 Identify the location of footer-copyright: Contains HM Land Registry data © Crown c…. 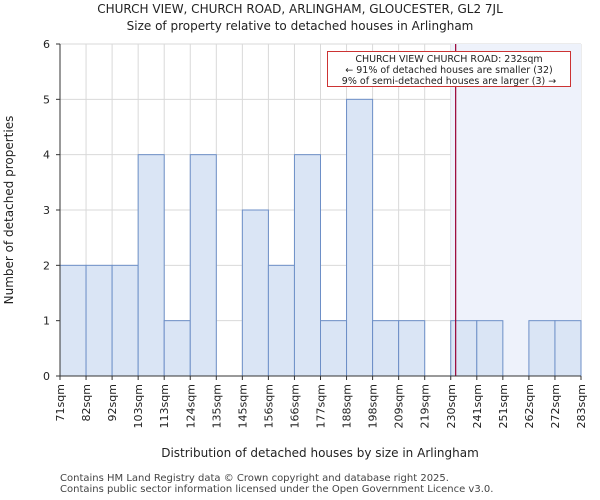
(254, 478).